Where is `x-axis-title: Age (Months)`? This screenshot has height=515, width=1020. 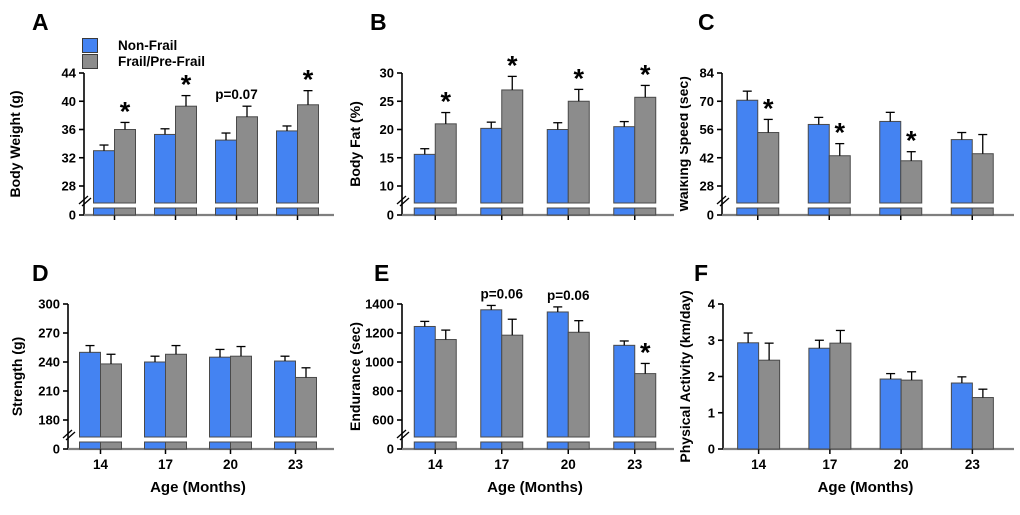 x-axis-title: Age (Months) is located at coordinates (866, 487).